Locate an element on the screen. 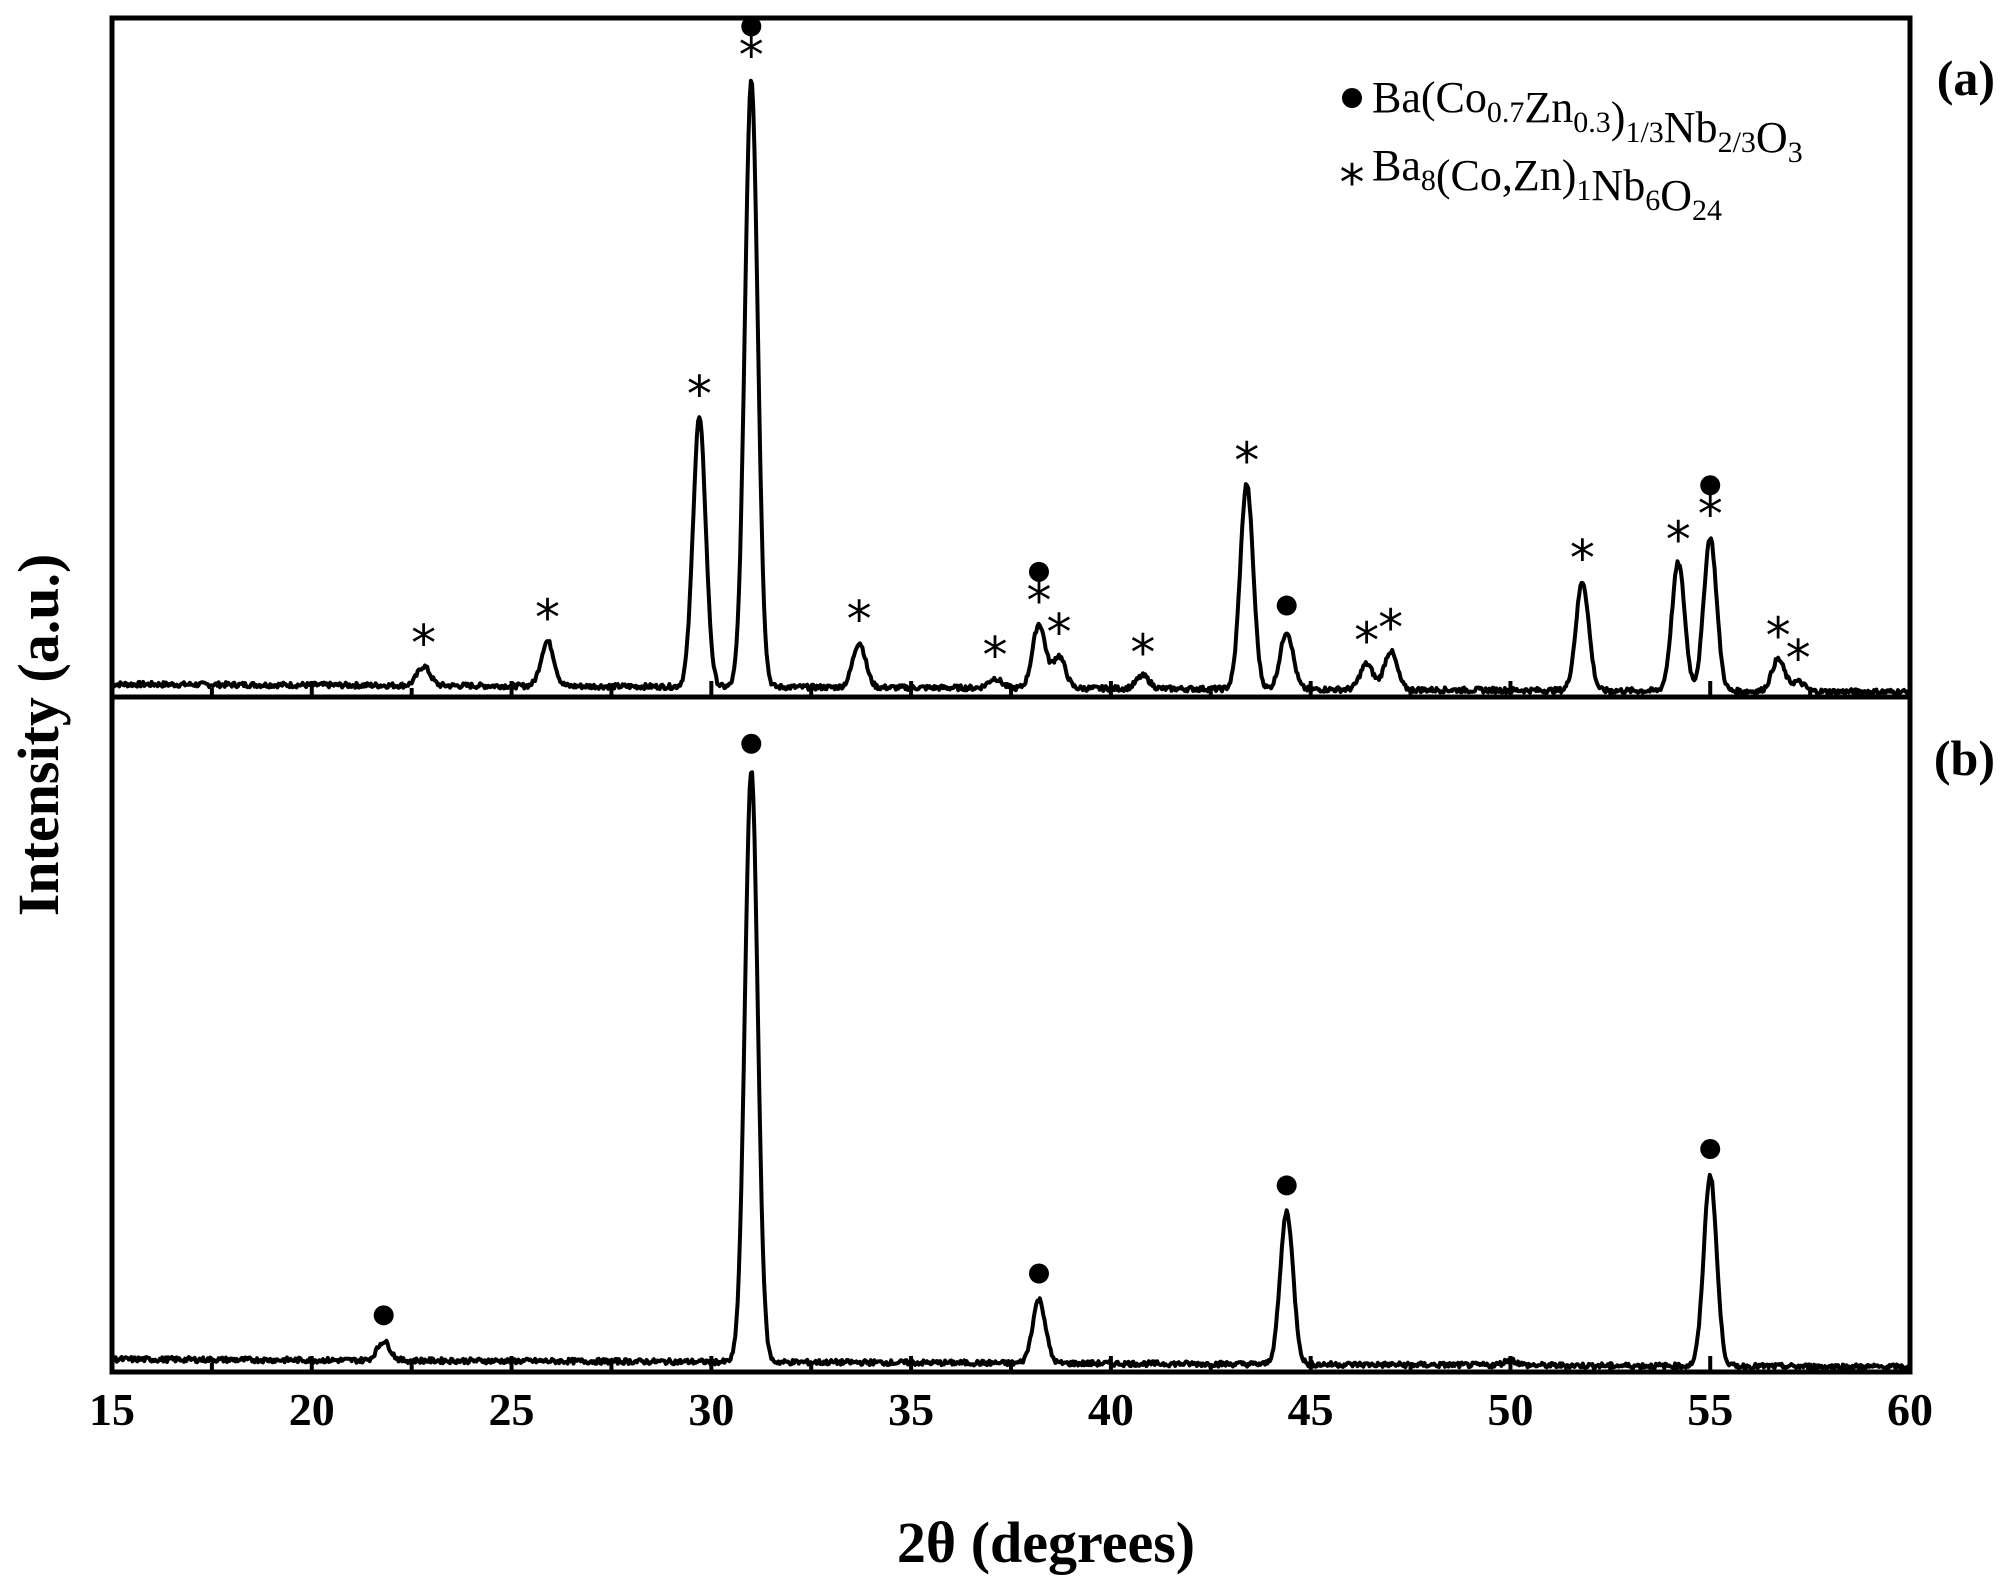 The image size is (2008, 1590). x-tick-label: 45 is located at coordinates (1311, 1409).